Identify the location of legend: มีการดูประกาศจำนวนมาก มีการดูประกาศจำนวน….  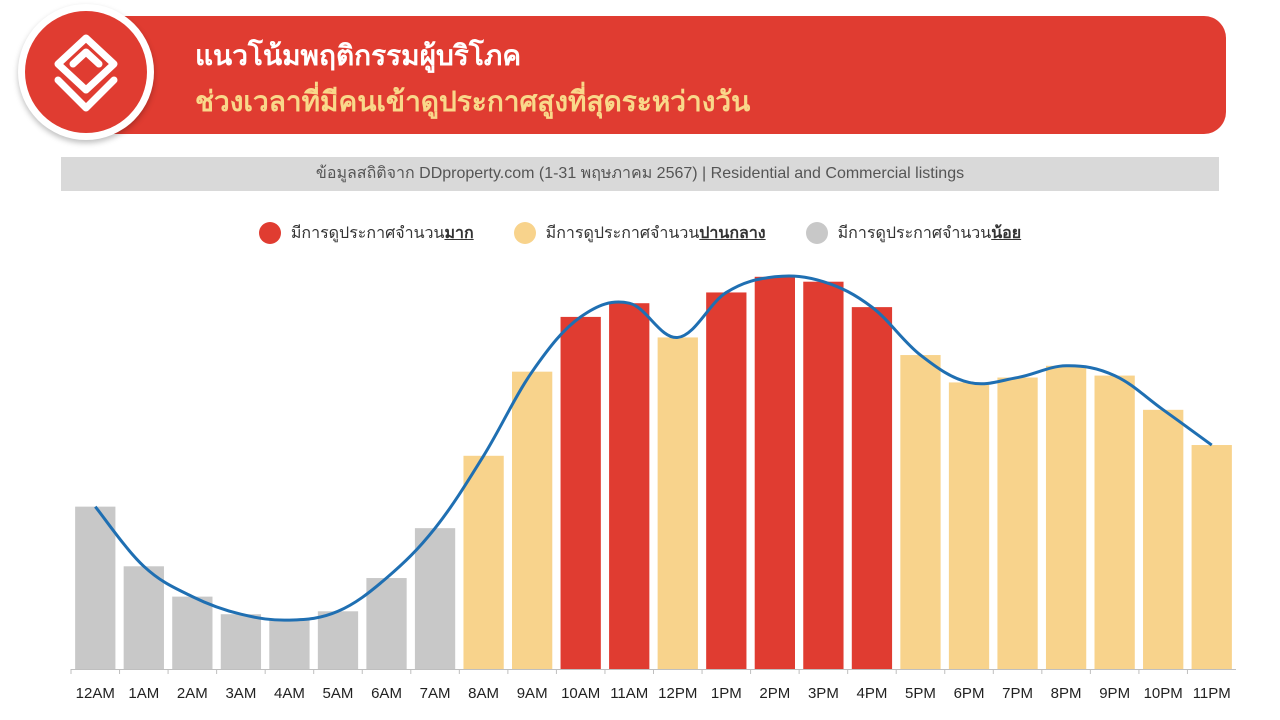
(640, 233).